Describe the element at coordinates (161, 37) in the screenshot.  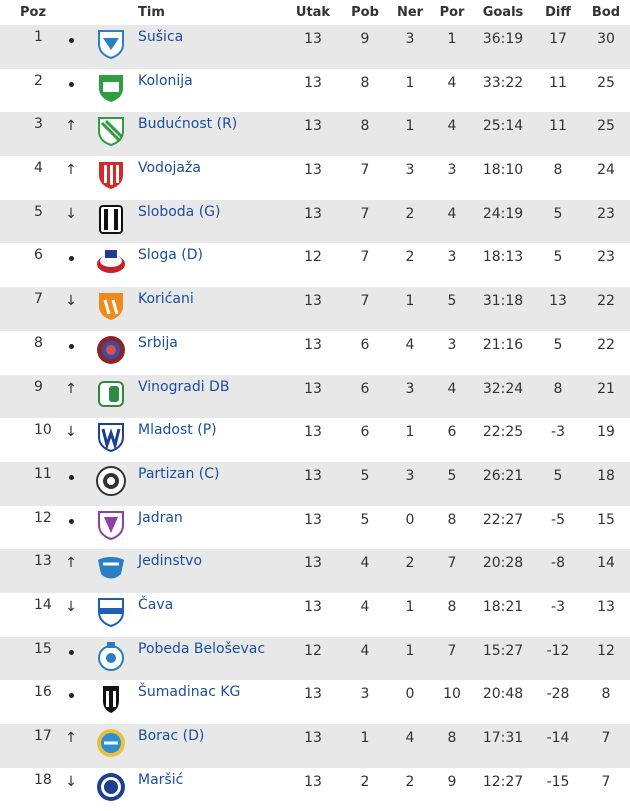
I see `team-name-link: Sušica` at that location.